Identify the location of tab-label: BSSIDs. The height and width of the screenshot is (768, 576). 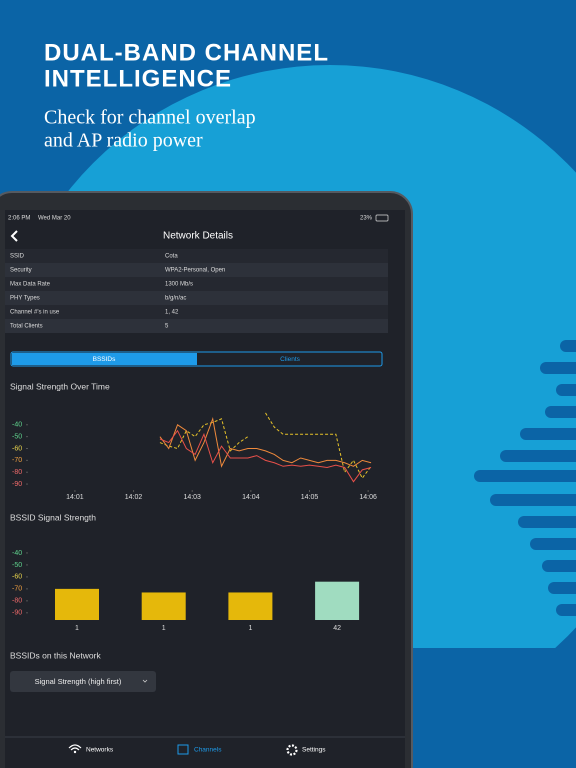
(105, 359).